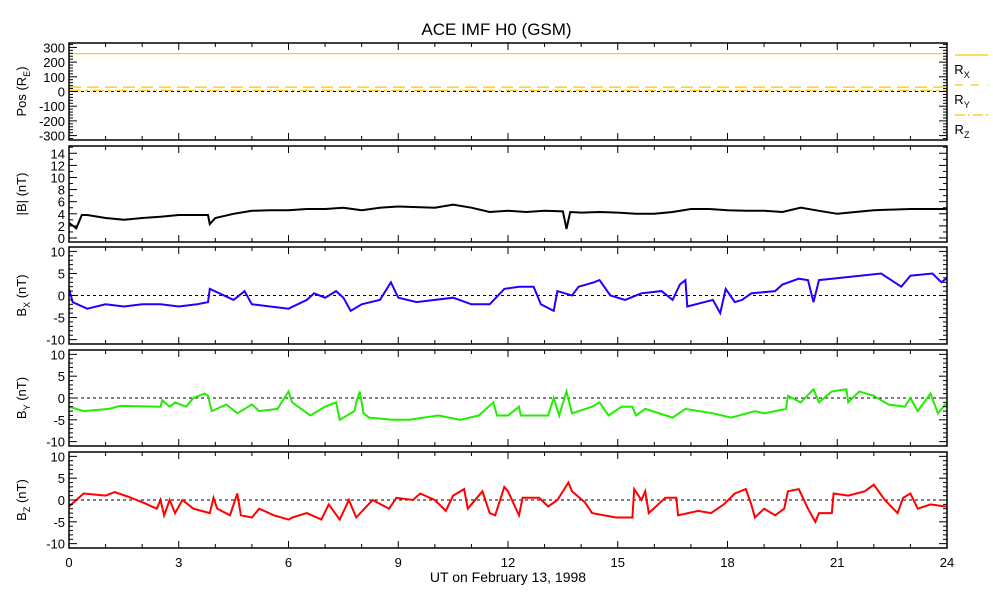 This screenshot has height=600, width=993. I want to click on series-by-line, so click(508, 404).